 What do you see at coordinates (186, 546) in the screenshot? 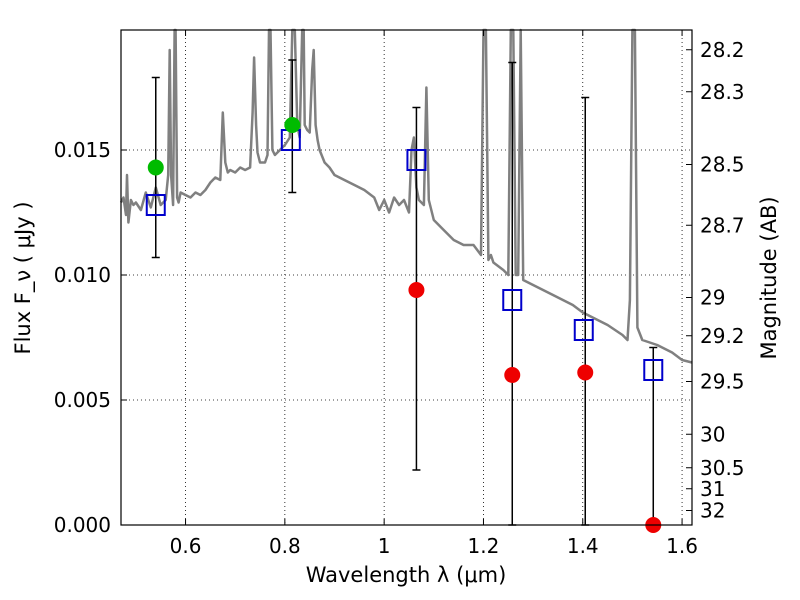
I see `x-tick-label: 0.6` at bounding box center [186, 546].